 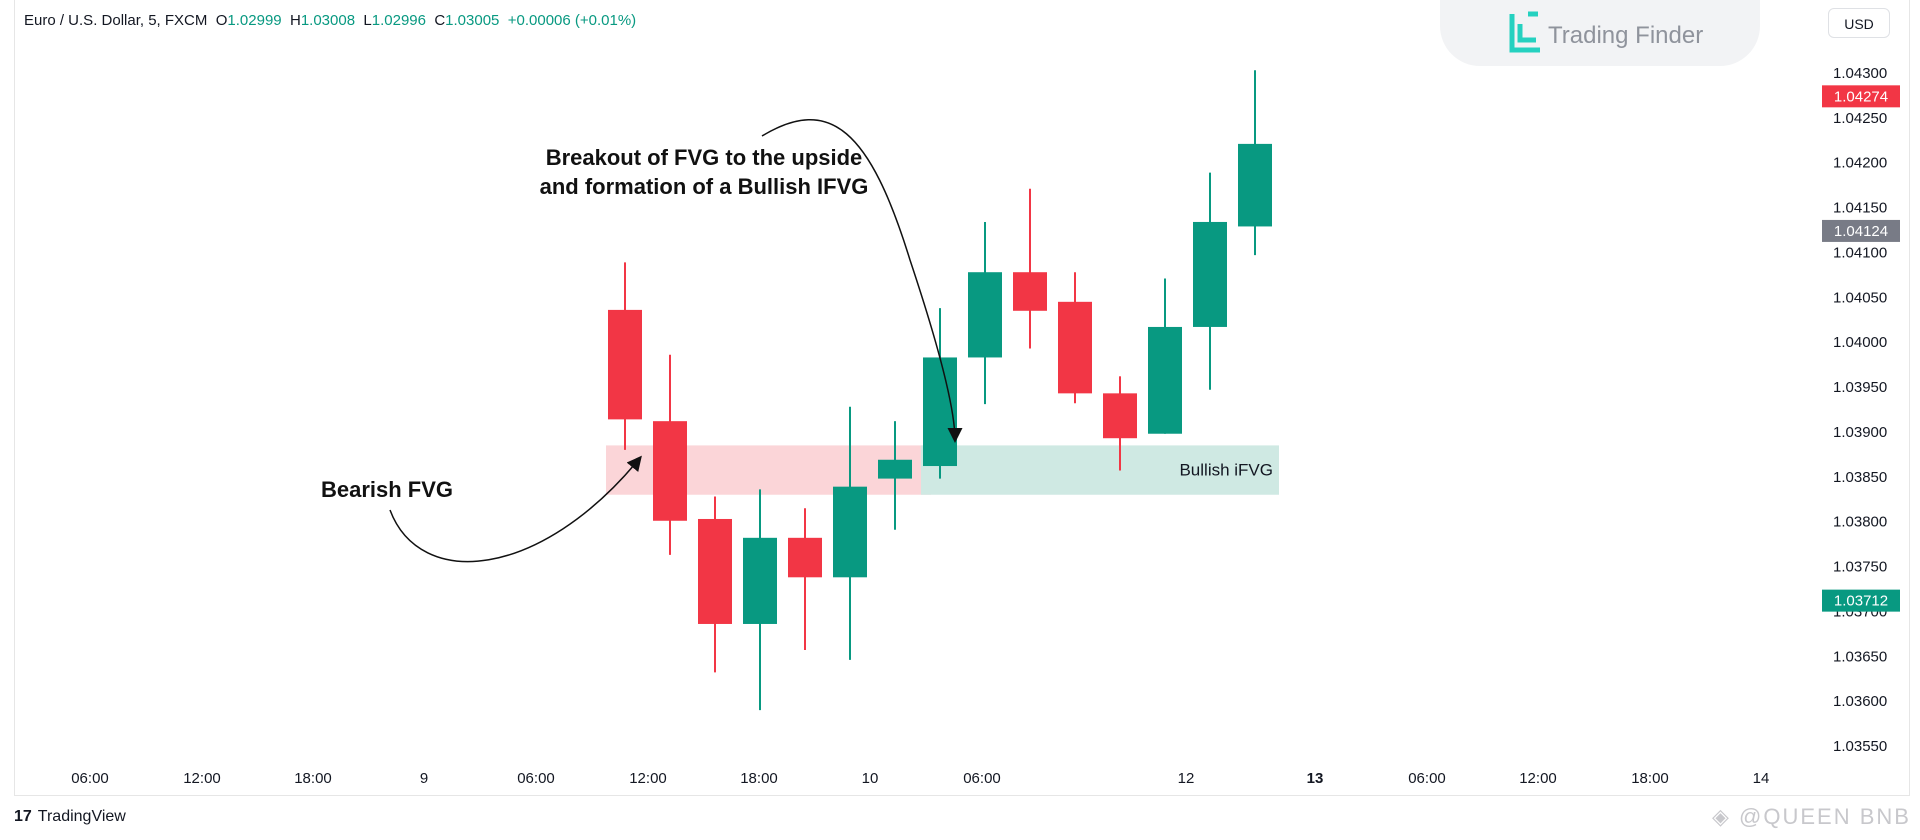 What do you see at coordinates (862, 281) in the screenshot?
I see `breakout-arrow` at bounding box center [862, 281].